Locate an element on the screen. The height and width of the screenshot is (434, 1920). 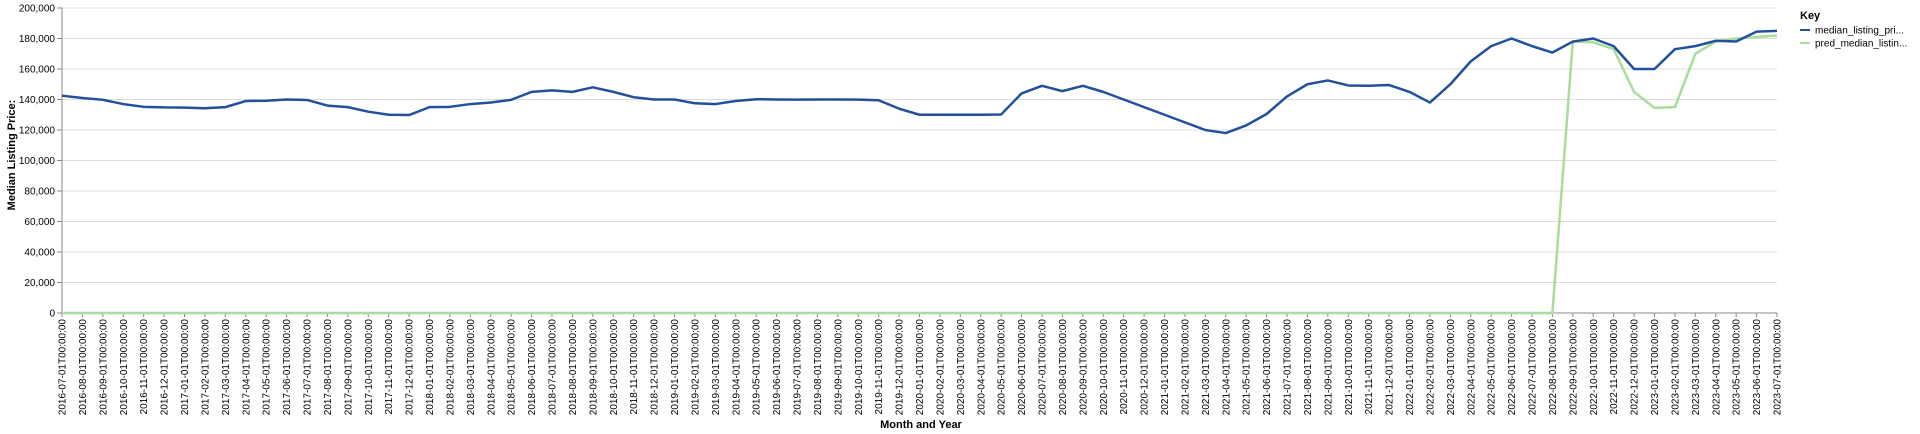
y-tick-label: 60,000 is located at coordinates (39, 222).